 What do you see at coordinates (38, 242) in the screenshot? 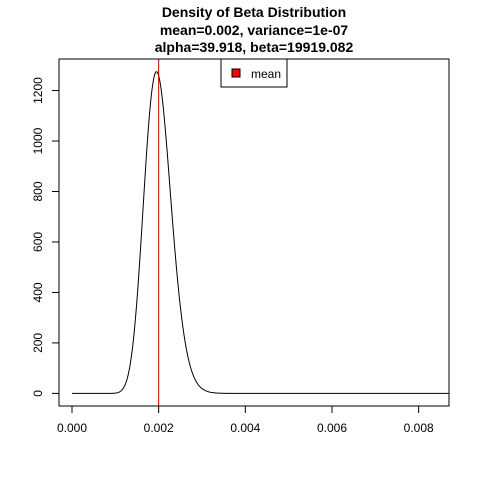
I see `y-tick-label: 600` at bounding box center [38, 242].